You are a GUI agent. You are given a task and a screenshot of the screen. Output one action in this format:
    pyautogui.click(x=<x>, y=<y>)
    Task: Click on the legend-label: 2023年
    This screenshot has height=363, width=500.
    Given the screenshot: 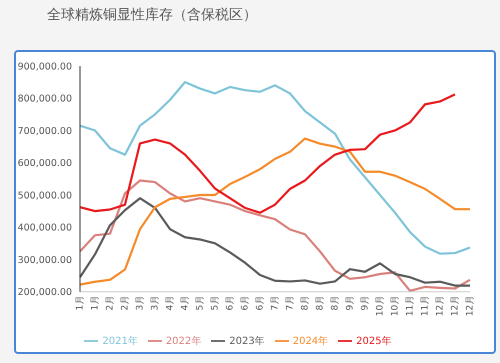 What is the action you would take?
    pyautogui.click(x=247, y=341)
    